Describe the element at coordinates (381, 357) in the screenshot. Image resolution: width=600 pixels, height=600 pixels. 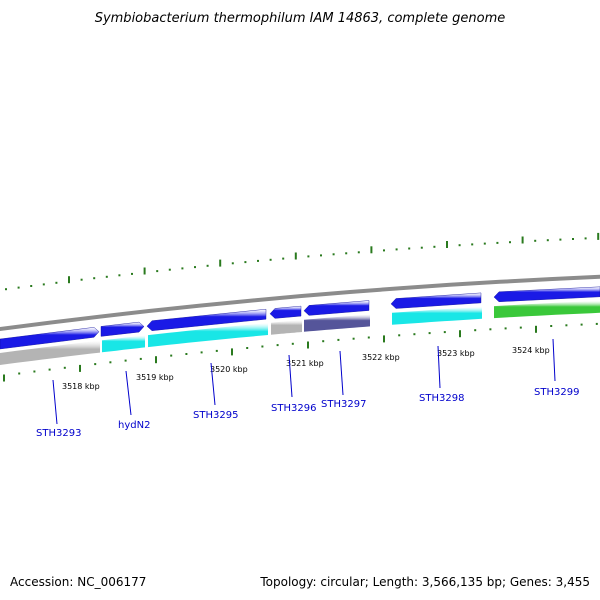
I see `kbp-scale-label: 3522 kbp` at that location.